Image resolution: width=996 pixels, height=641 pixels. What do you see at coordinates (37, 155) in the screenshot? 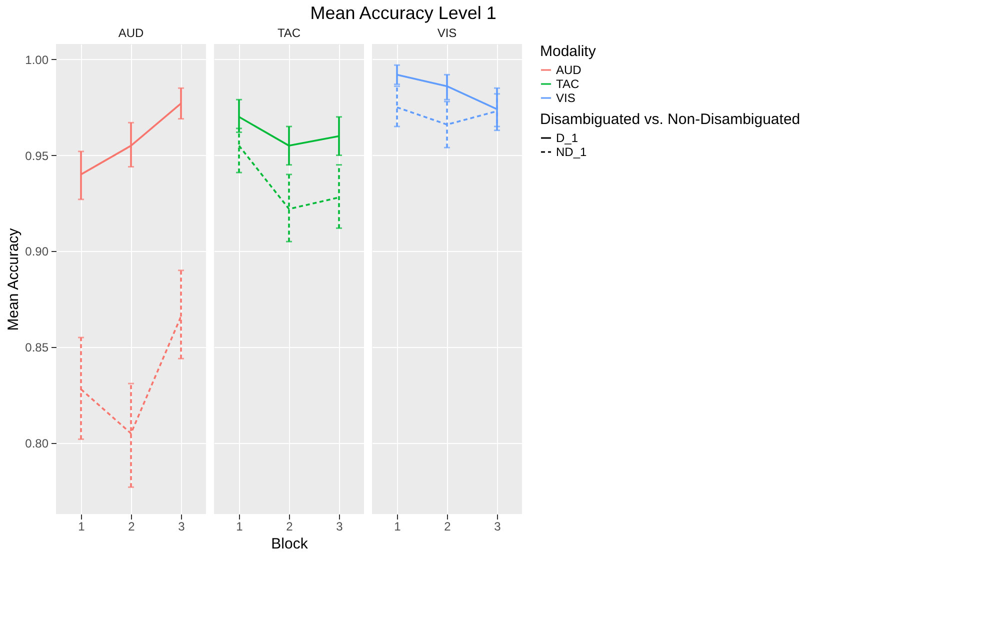
I see `y-tick-label: 0.95` at bounding box center [37, 155].